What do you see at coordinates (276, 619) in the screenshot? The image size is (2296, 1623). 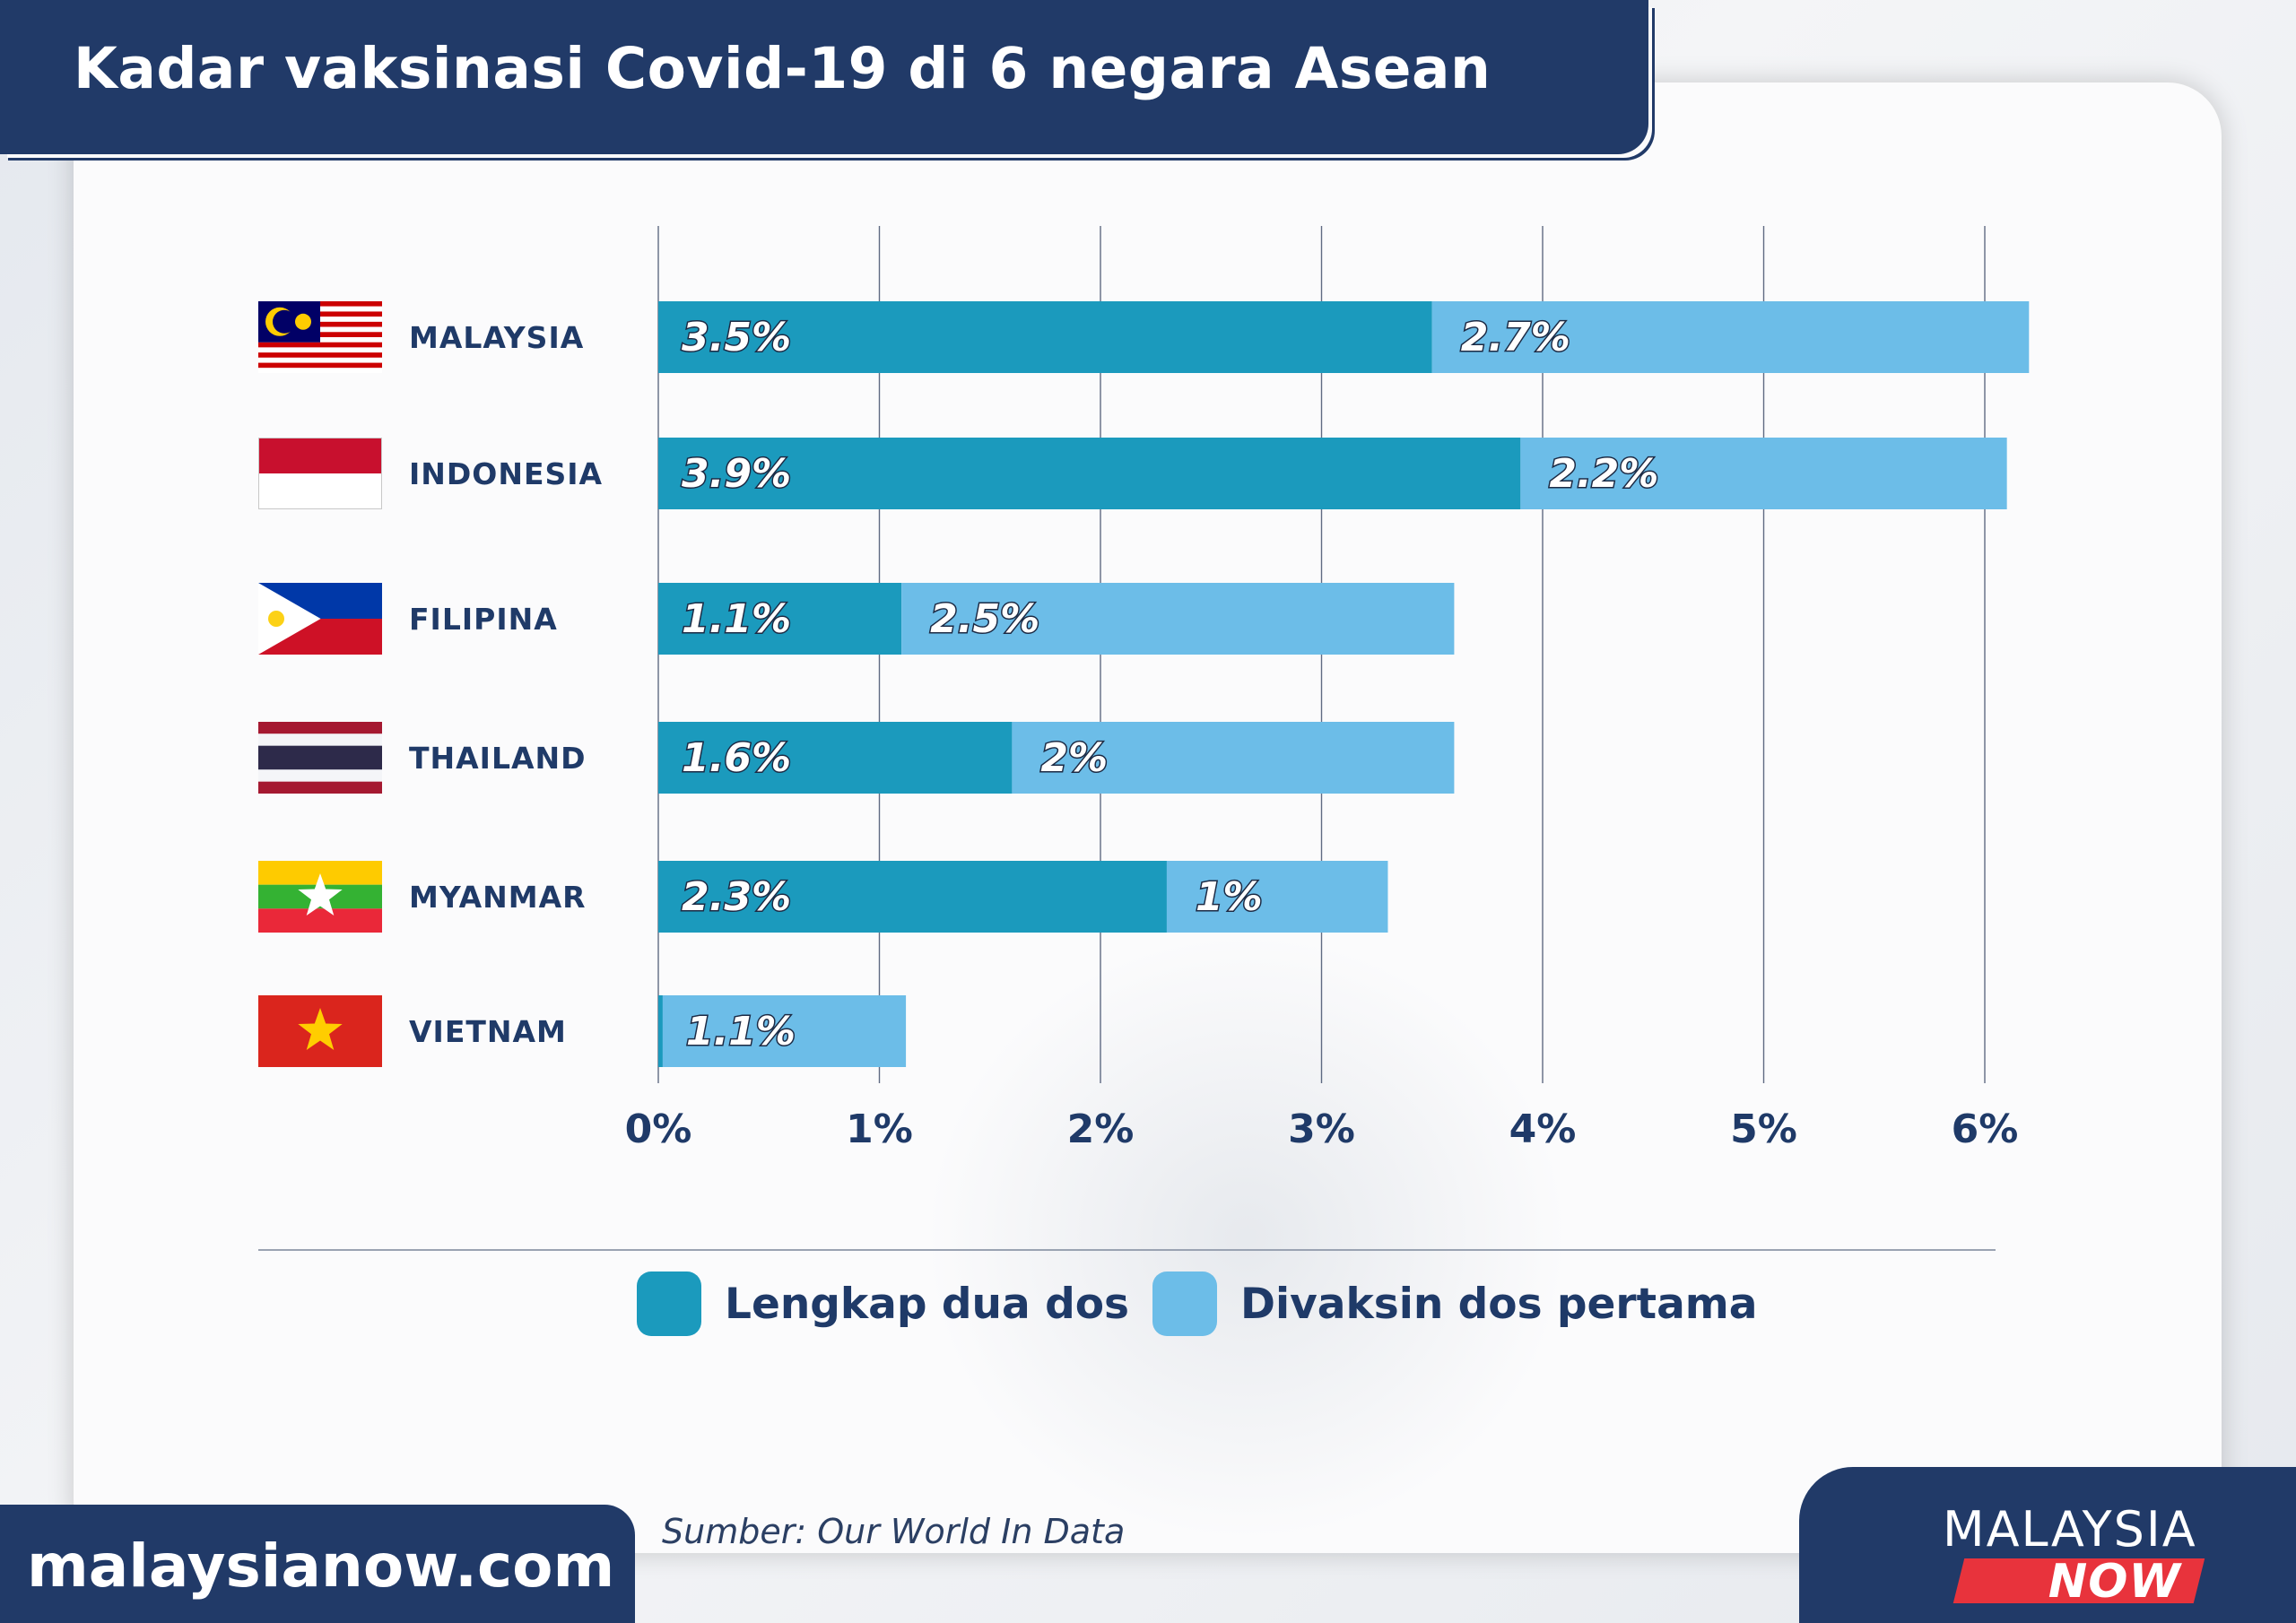 I see `flag-sun` at bounding box center [276, 619].